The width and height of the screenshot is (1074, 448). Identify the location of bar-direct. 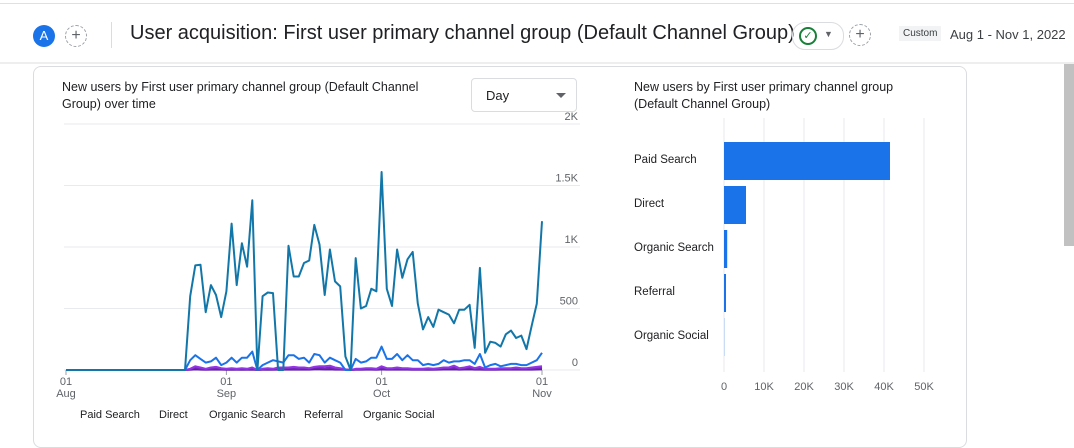
(735, 205).